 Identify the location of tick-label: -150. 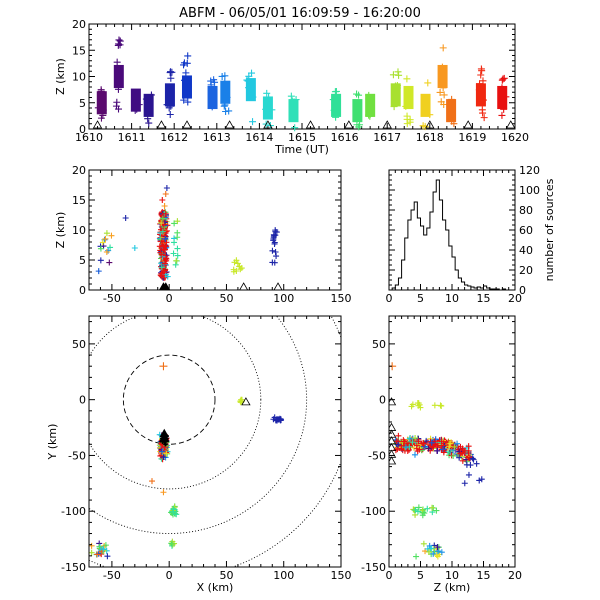
(373, 567).